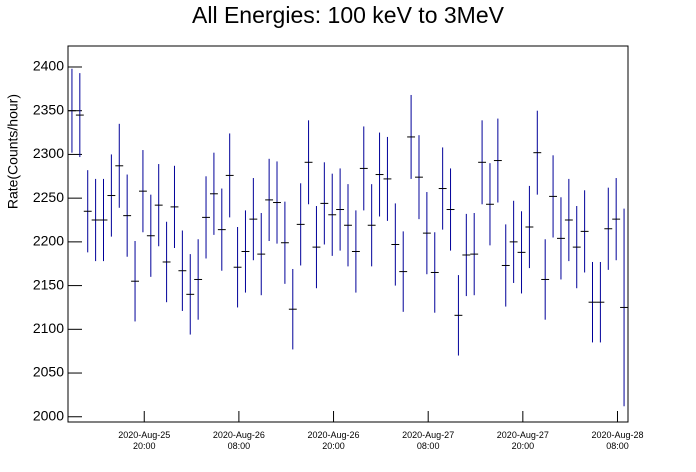 This screenshot has width=696, height=472. Describe the element at coordinates (48, 66) in the screenshot. I see `y-tick-label: 2400` at that location.